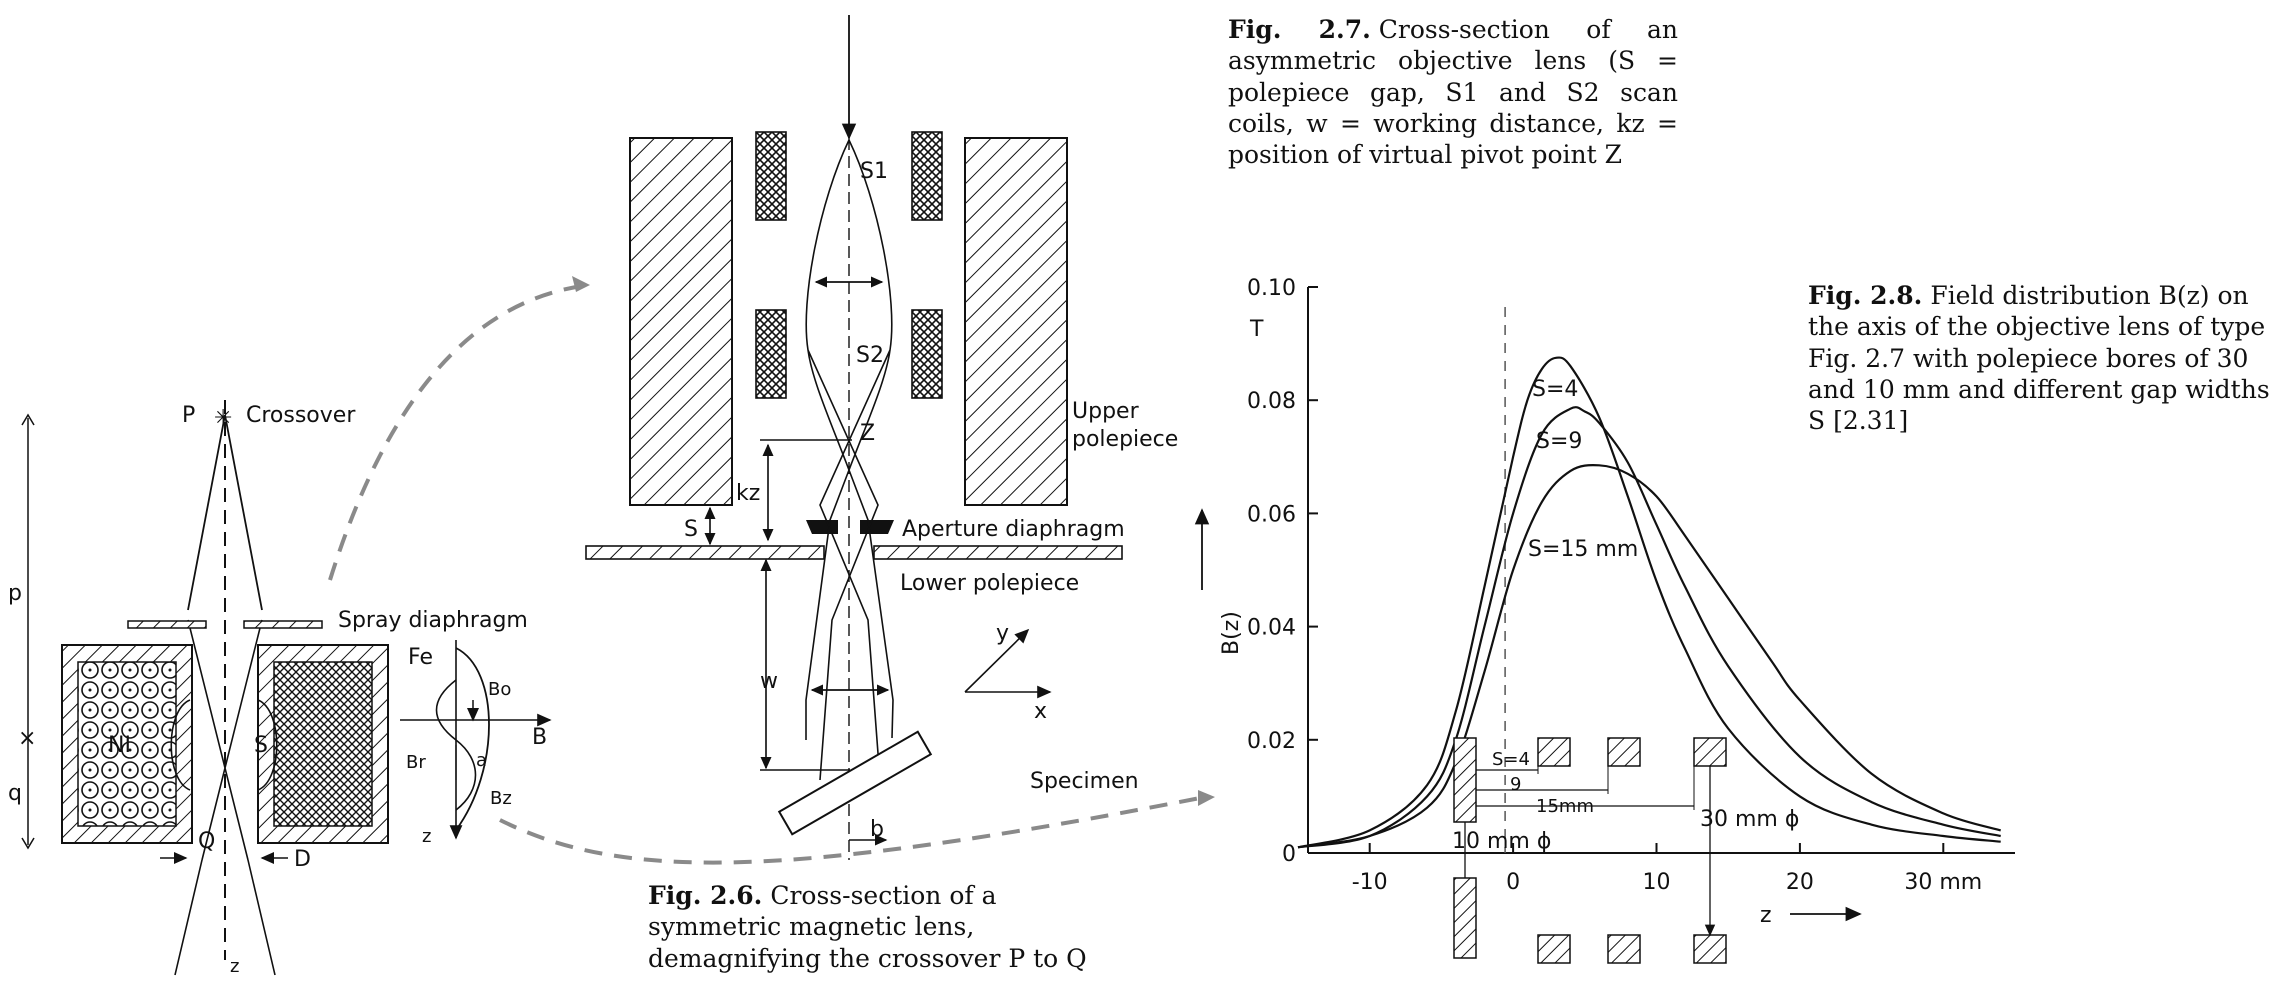 This screenshot has height=1000, width=2292. What do you see at coordinates (481, 760) in the screenshot?
I see `label-a: a` at bounding box center [481, 760].